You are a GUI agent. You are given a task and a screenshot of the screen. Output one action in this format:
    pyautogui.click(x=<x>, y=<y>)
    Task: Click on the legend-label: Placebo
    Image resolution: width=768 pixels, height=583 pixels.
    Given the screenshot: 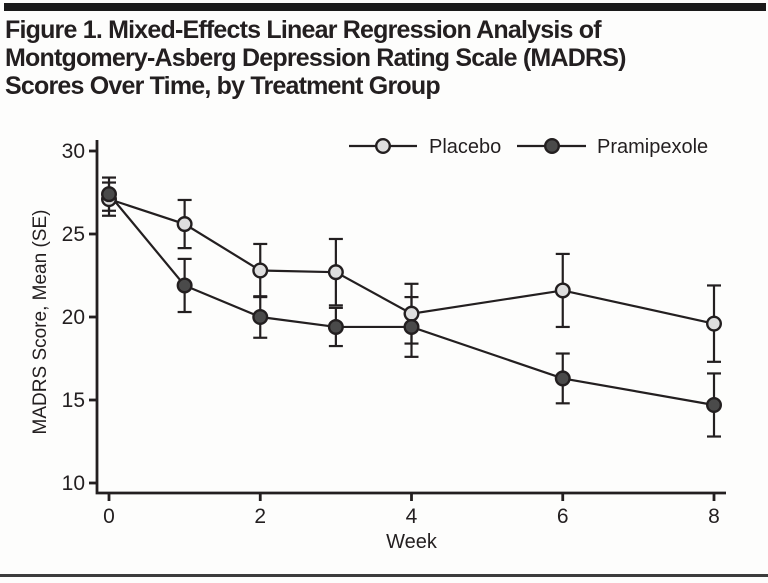 What is the action you would take?
    pyautogui.click(x=465, y=147)
    